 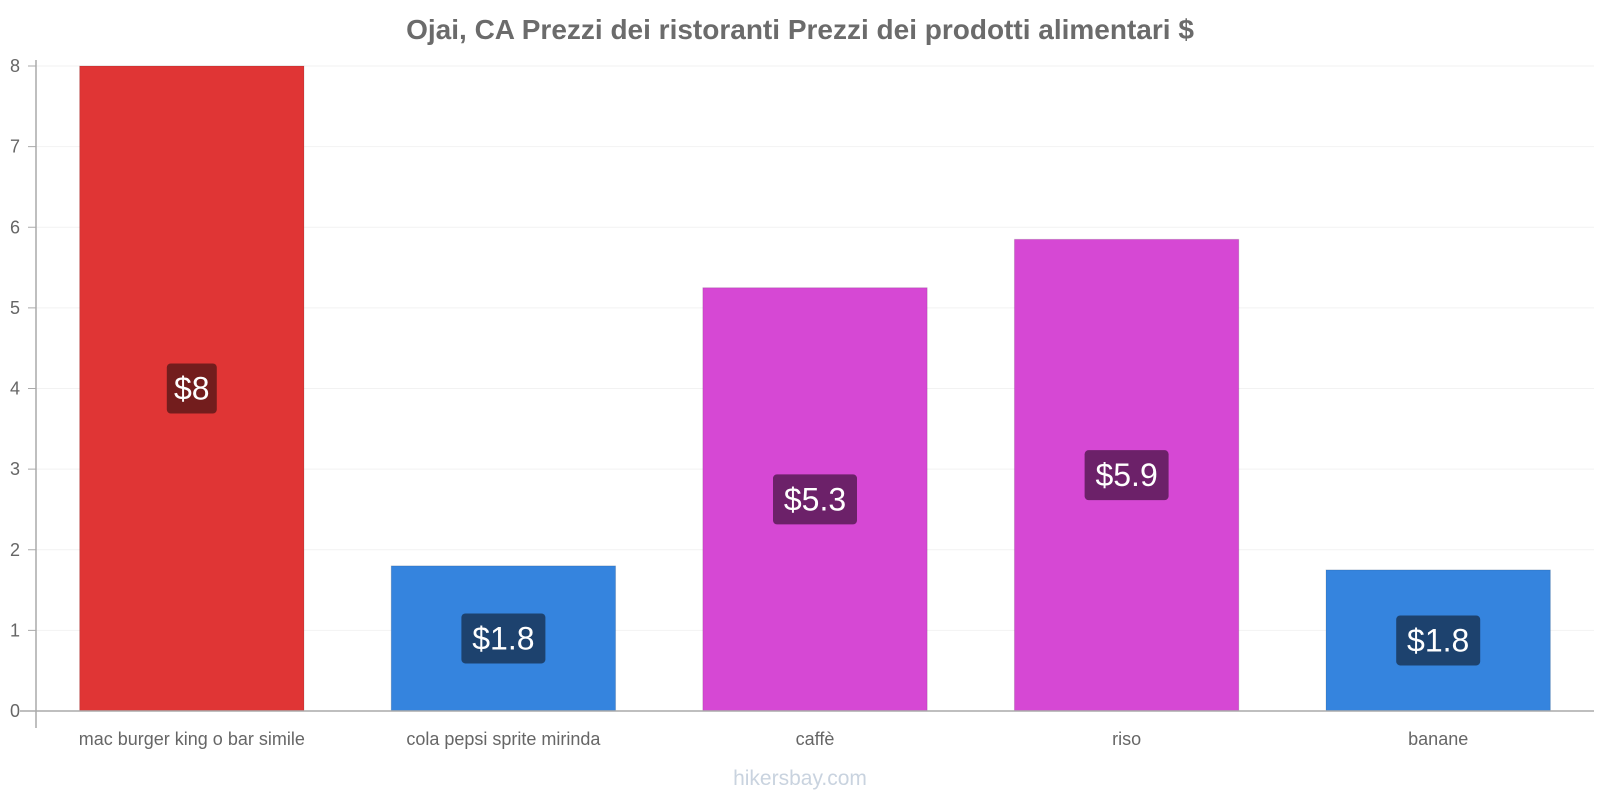 I want to click on y-tick-label: 0, so click(x=15, y=711).